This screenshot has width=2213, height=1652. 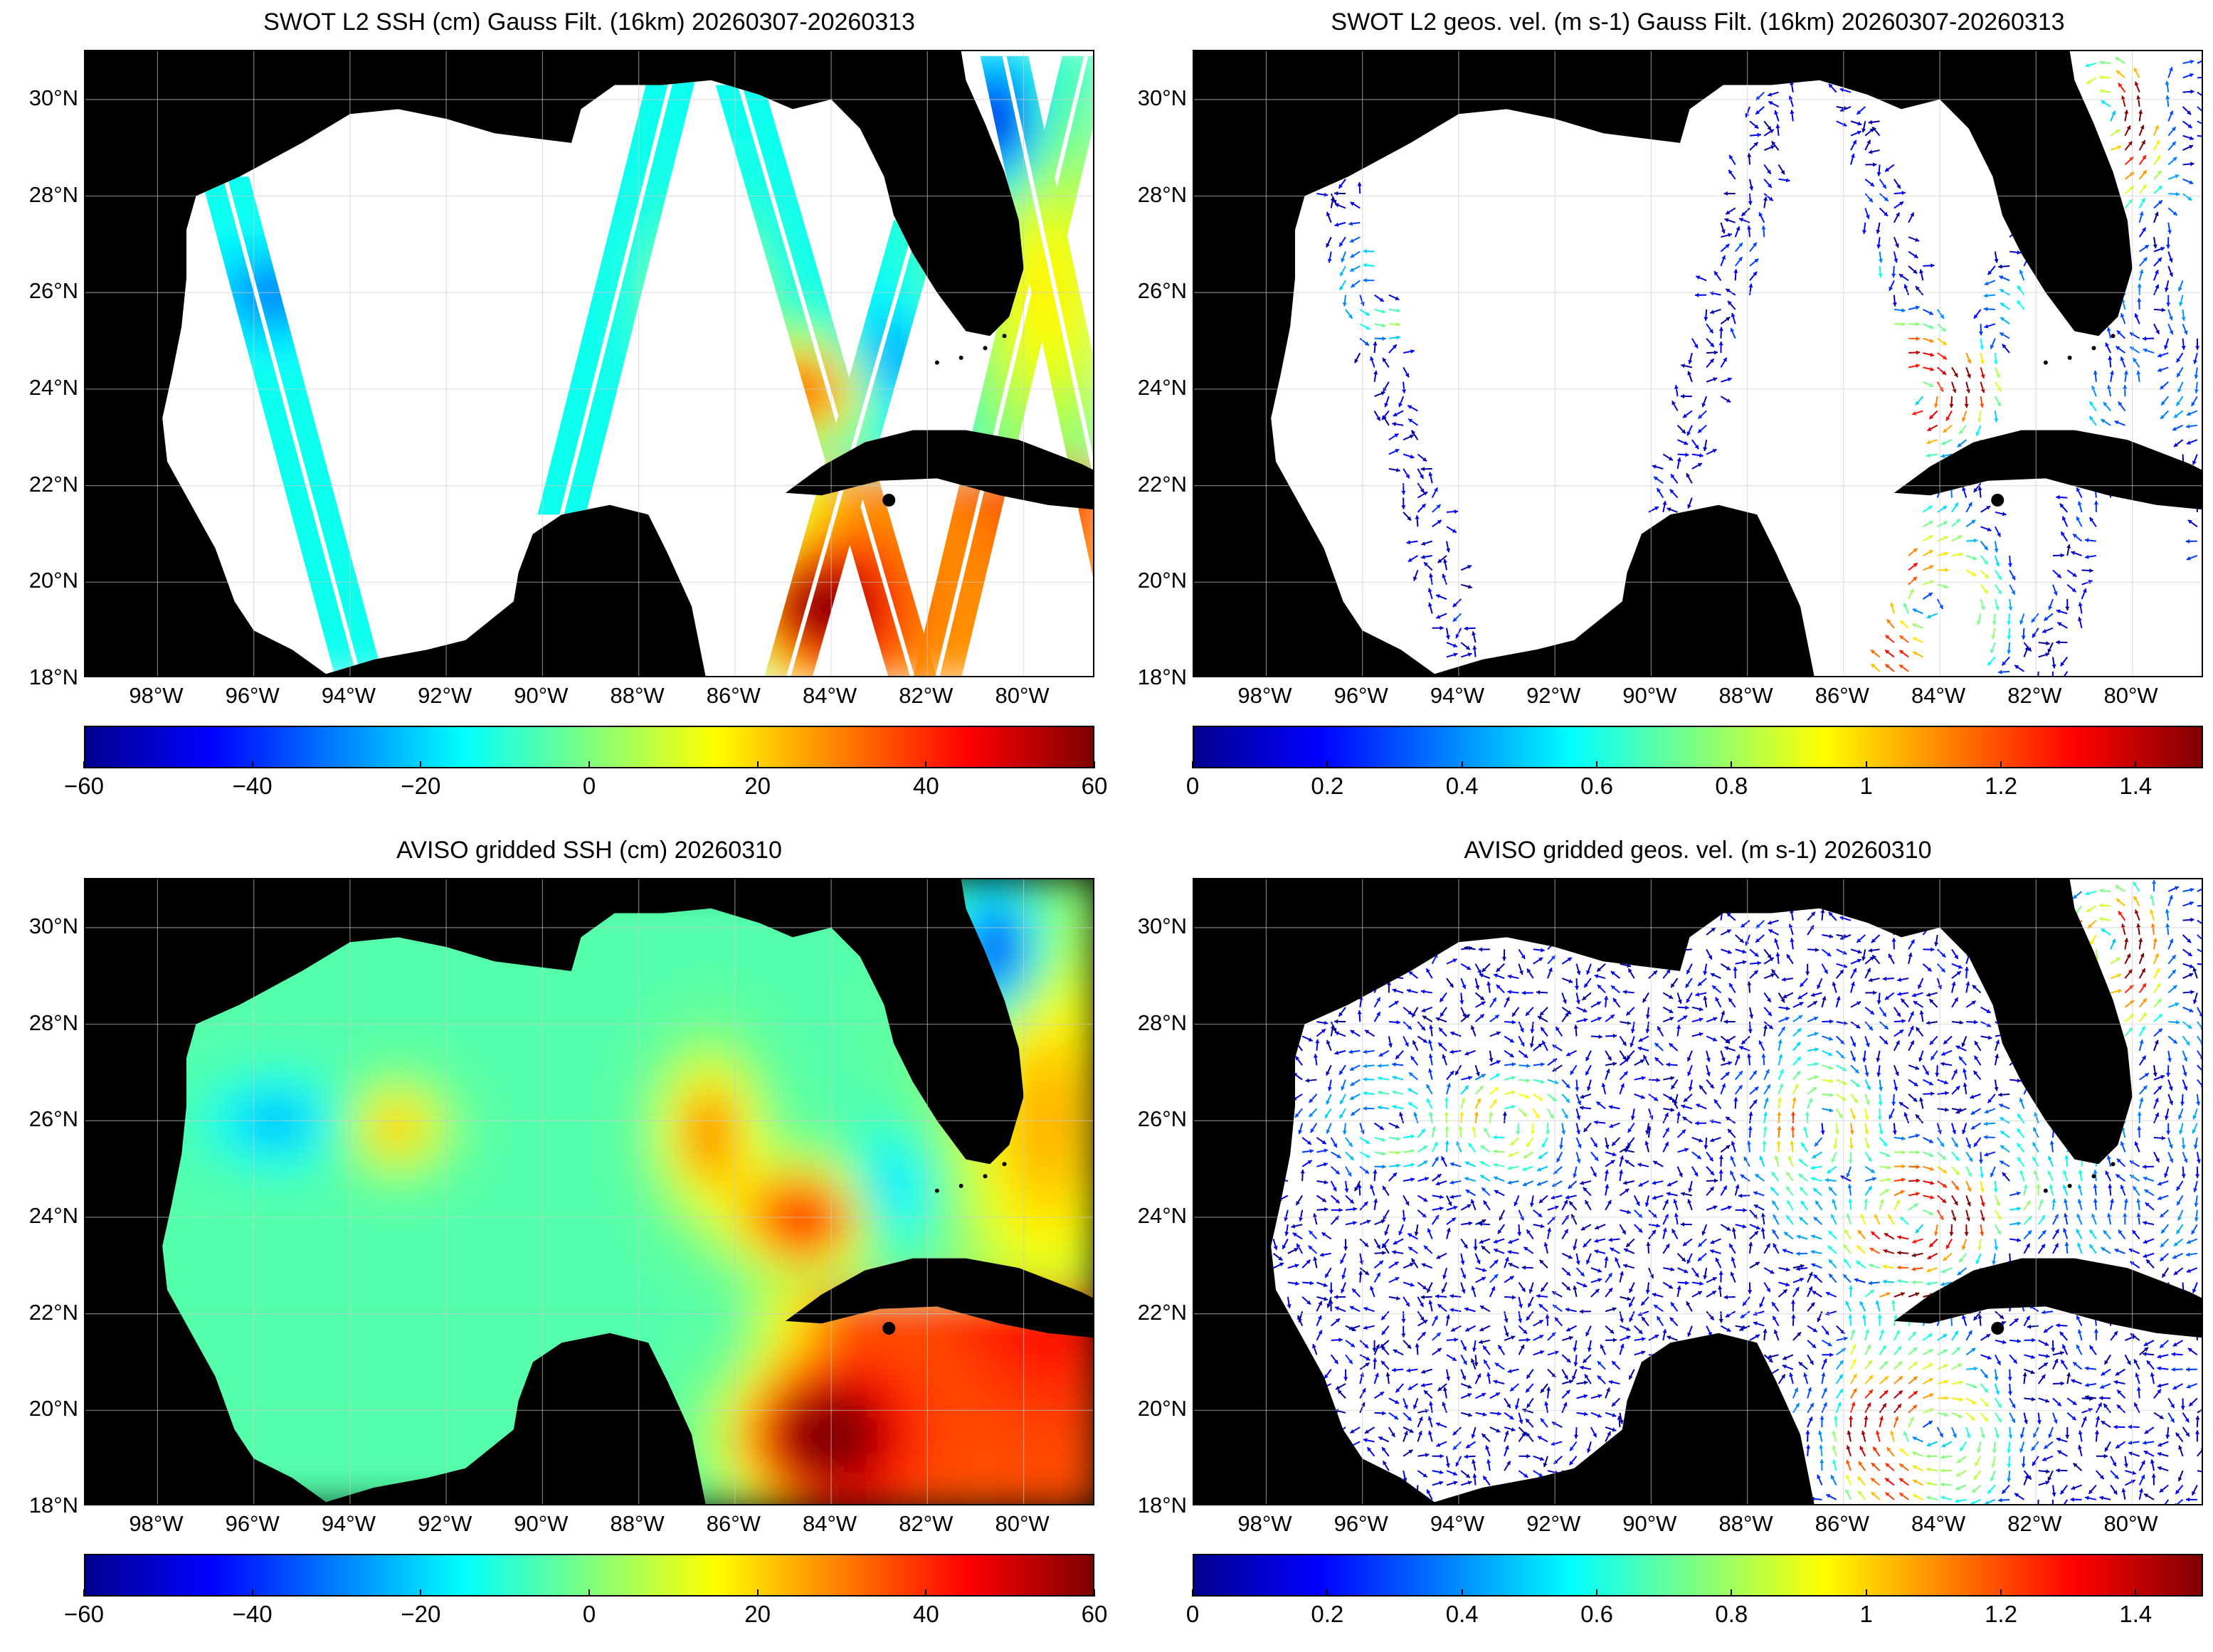 What do you see at coordinates (1457, 1523) in the screenshot?
I see `lon-tick-label: 94°W` at bounding box center [1457, 1523].